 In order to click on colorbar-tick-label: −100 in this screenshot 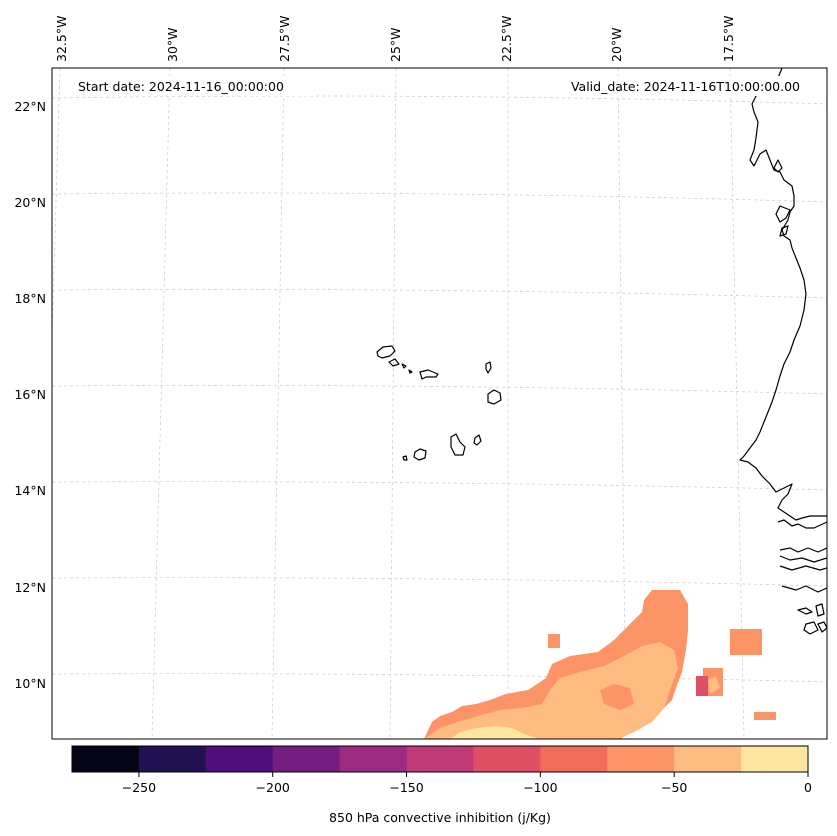, I will do `click(540, 787)`.